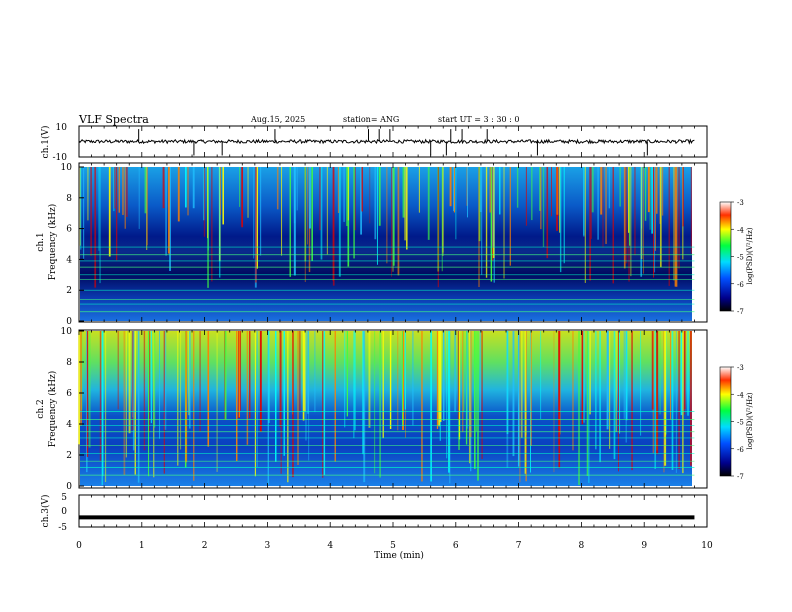  Describe the element at coordinates (278, 119) in the screenshot. I see `date-label: Aug.15, 2025` at that location.